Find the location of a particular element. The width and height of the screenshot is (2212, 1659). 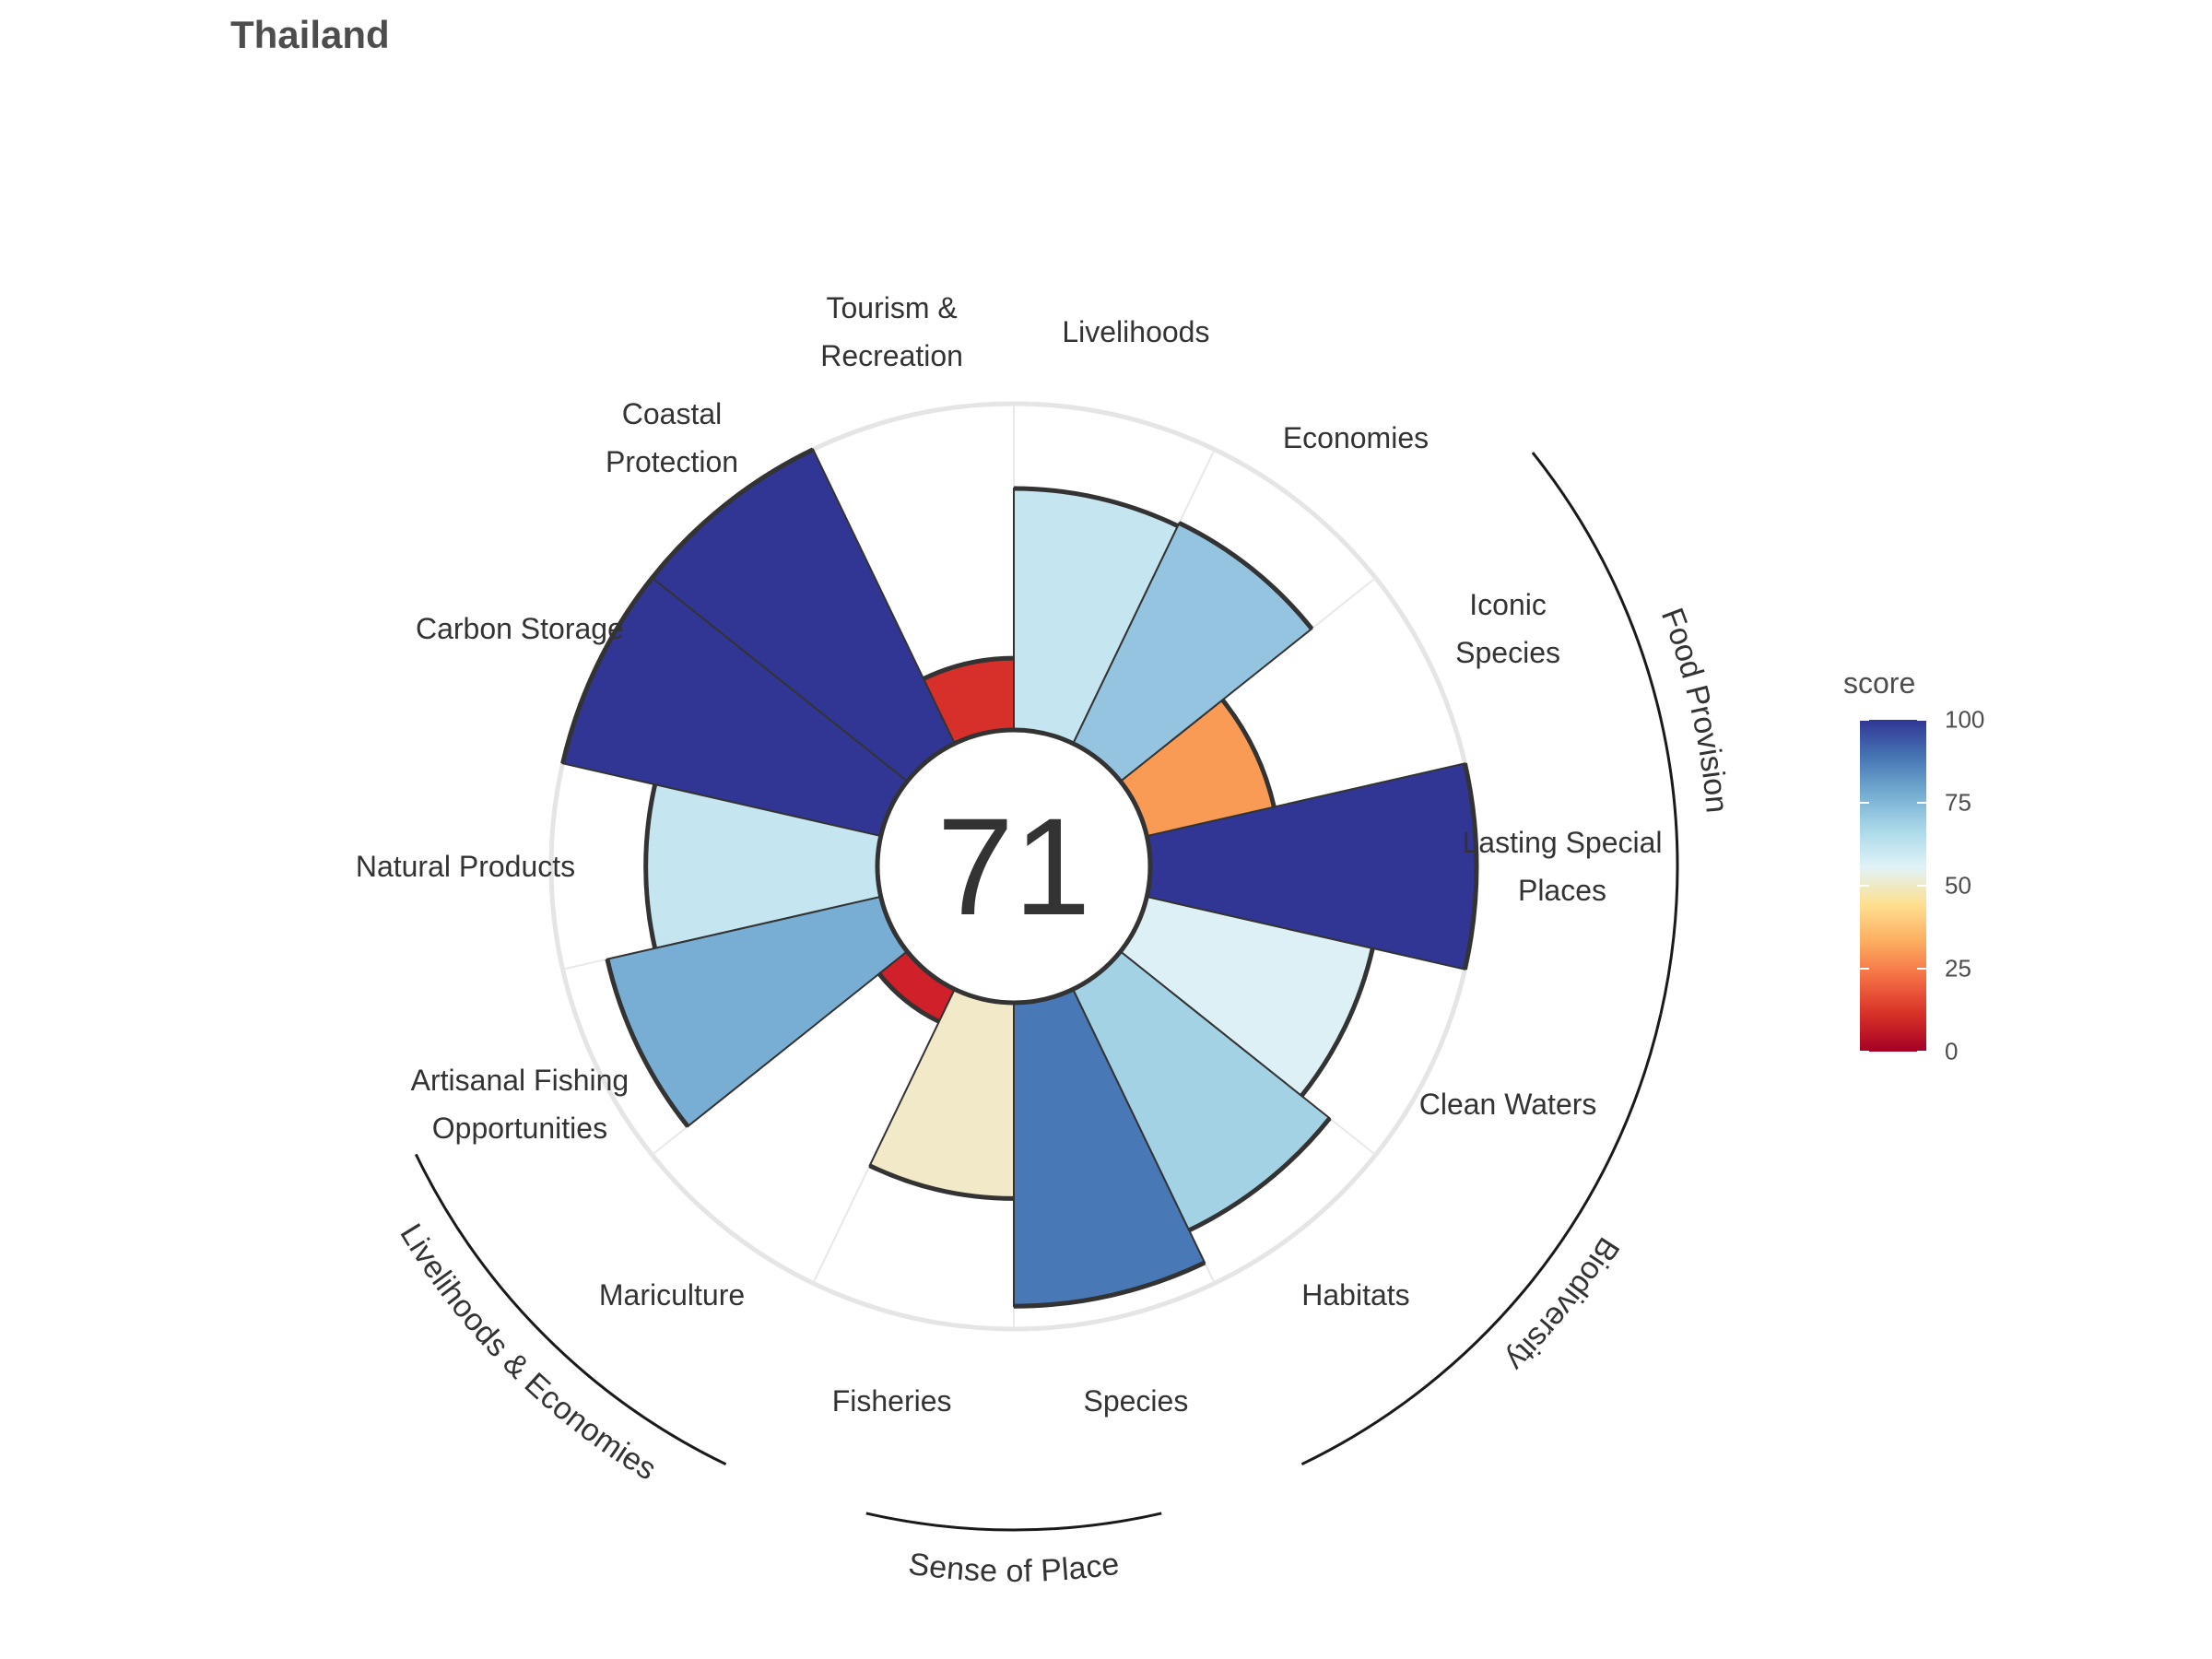

group-label-text: Sense of Place is located at coordinates (1013, 1568).